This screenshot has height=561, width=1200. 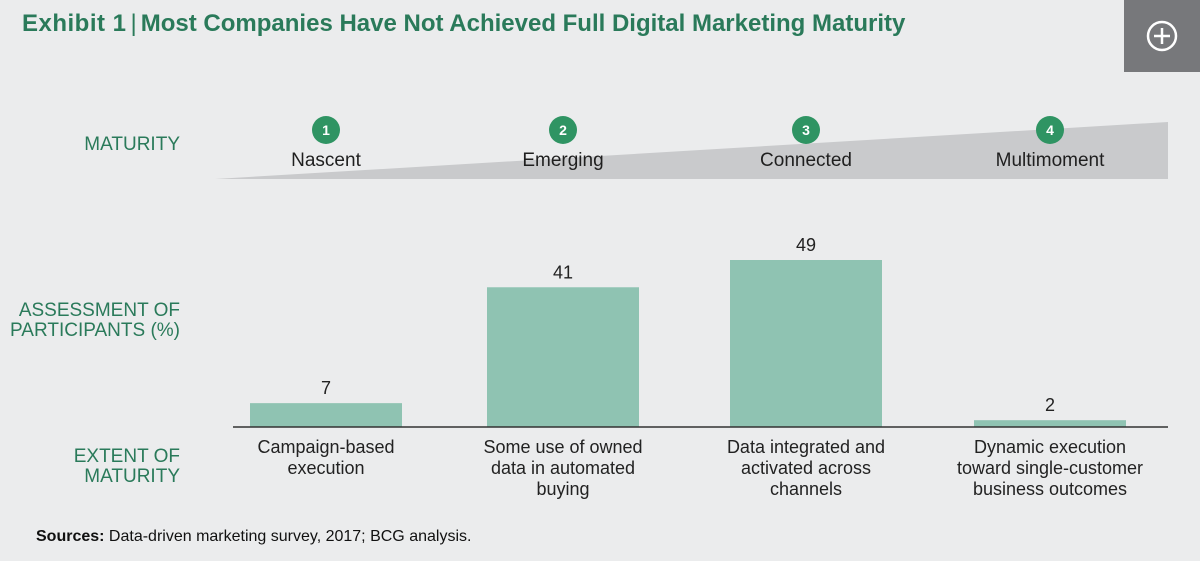 I want to click on category-label: Campaign-based execution, so click(x=326, y=458).